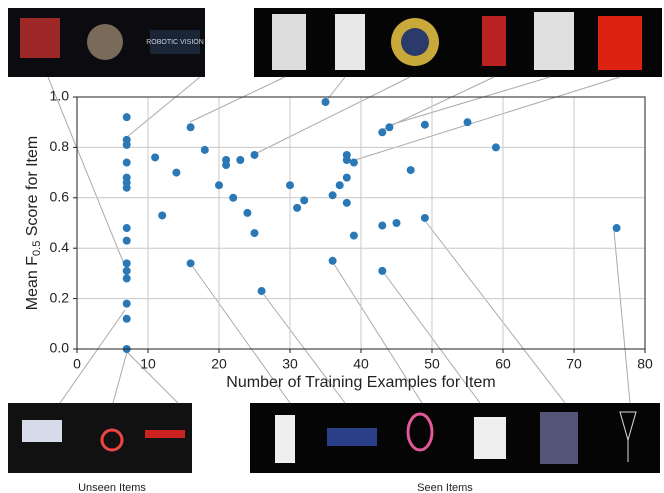 Image resolution: width=664 pixels, height=493 pixels. Describe the element at coordinates (290, 364) in the screenshot. I see `x-tick-label: 30` at that location.